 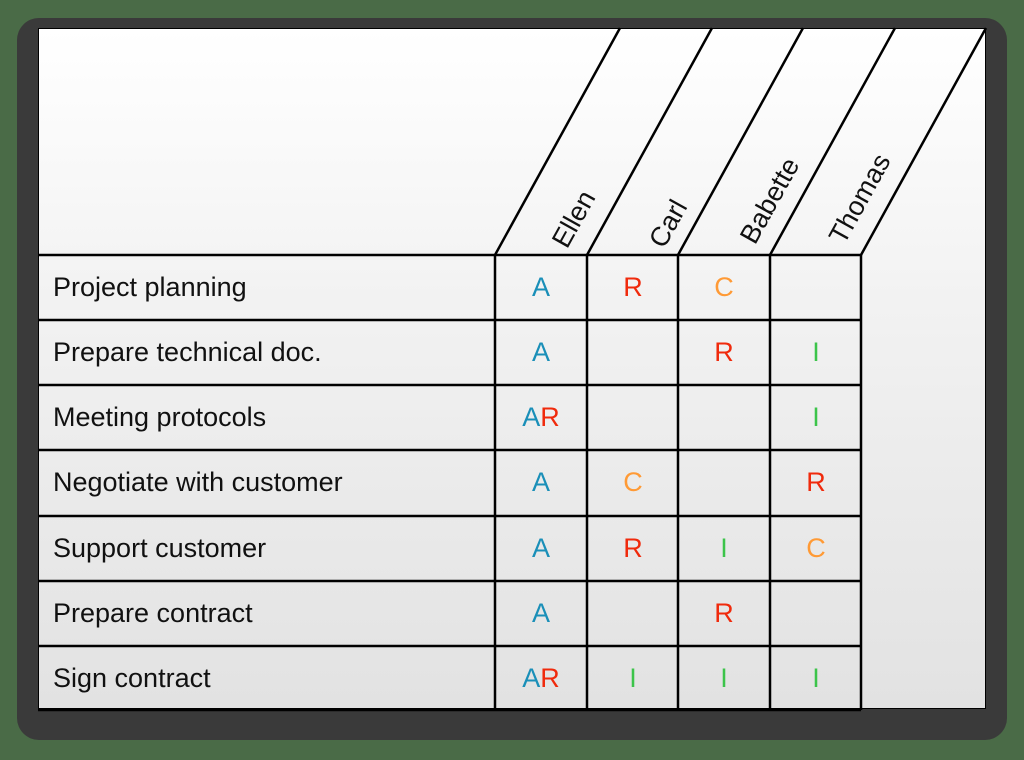 I want to click on raci-cell-thomas: R, so click(x=816, y=482).